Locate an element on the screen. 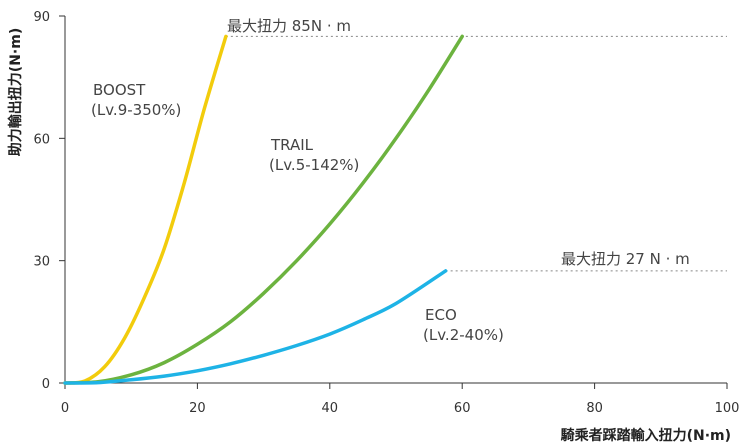  x-tick-label: 60 is located at coordinates (462, 408).